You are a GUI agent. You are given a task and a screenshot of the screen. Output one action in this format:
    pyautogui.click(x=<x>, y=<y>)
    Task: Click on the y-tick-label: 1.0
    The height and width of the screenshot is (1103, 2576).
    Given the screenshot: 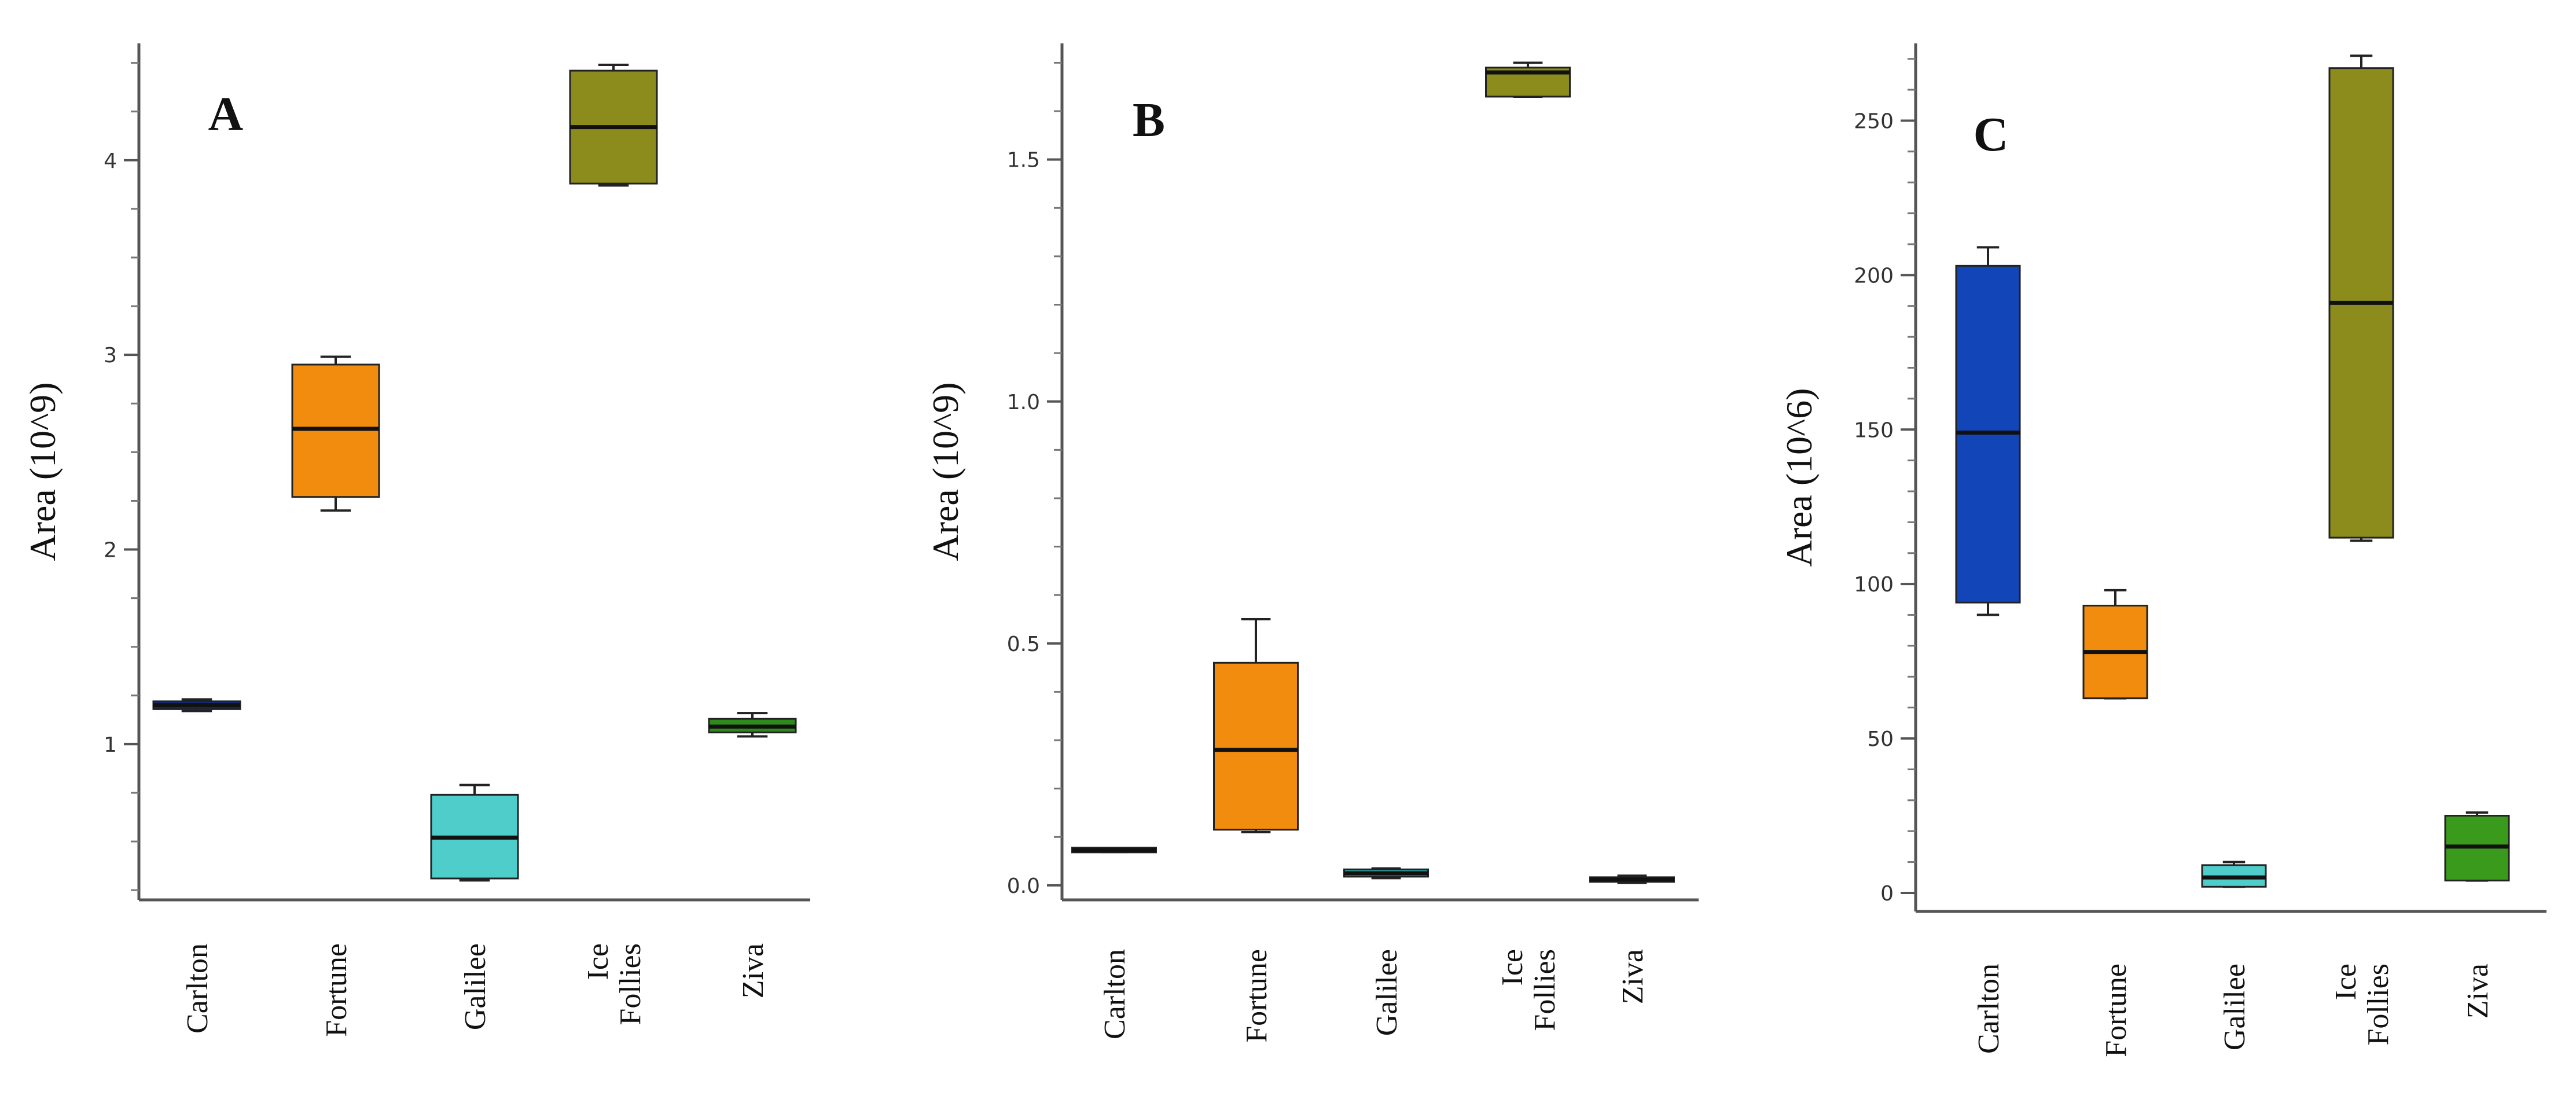 What is the action you would take?
    pyautogui.click(x=1024, y=402)
    